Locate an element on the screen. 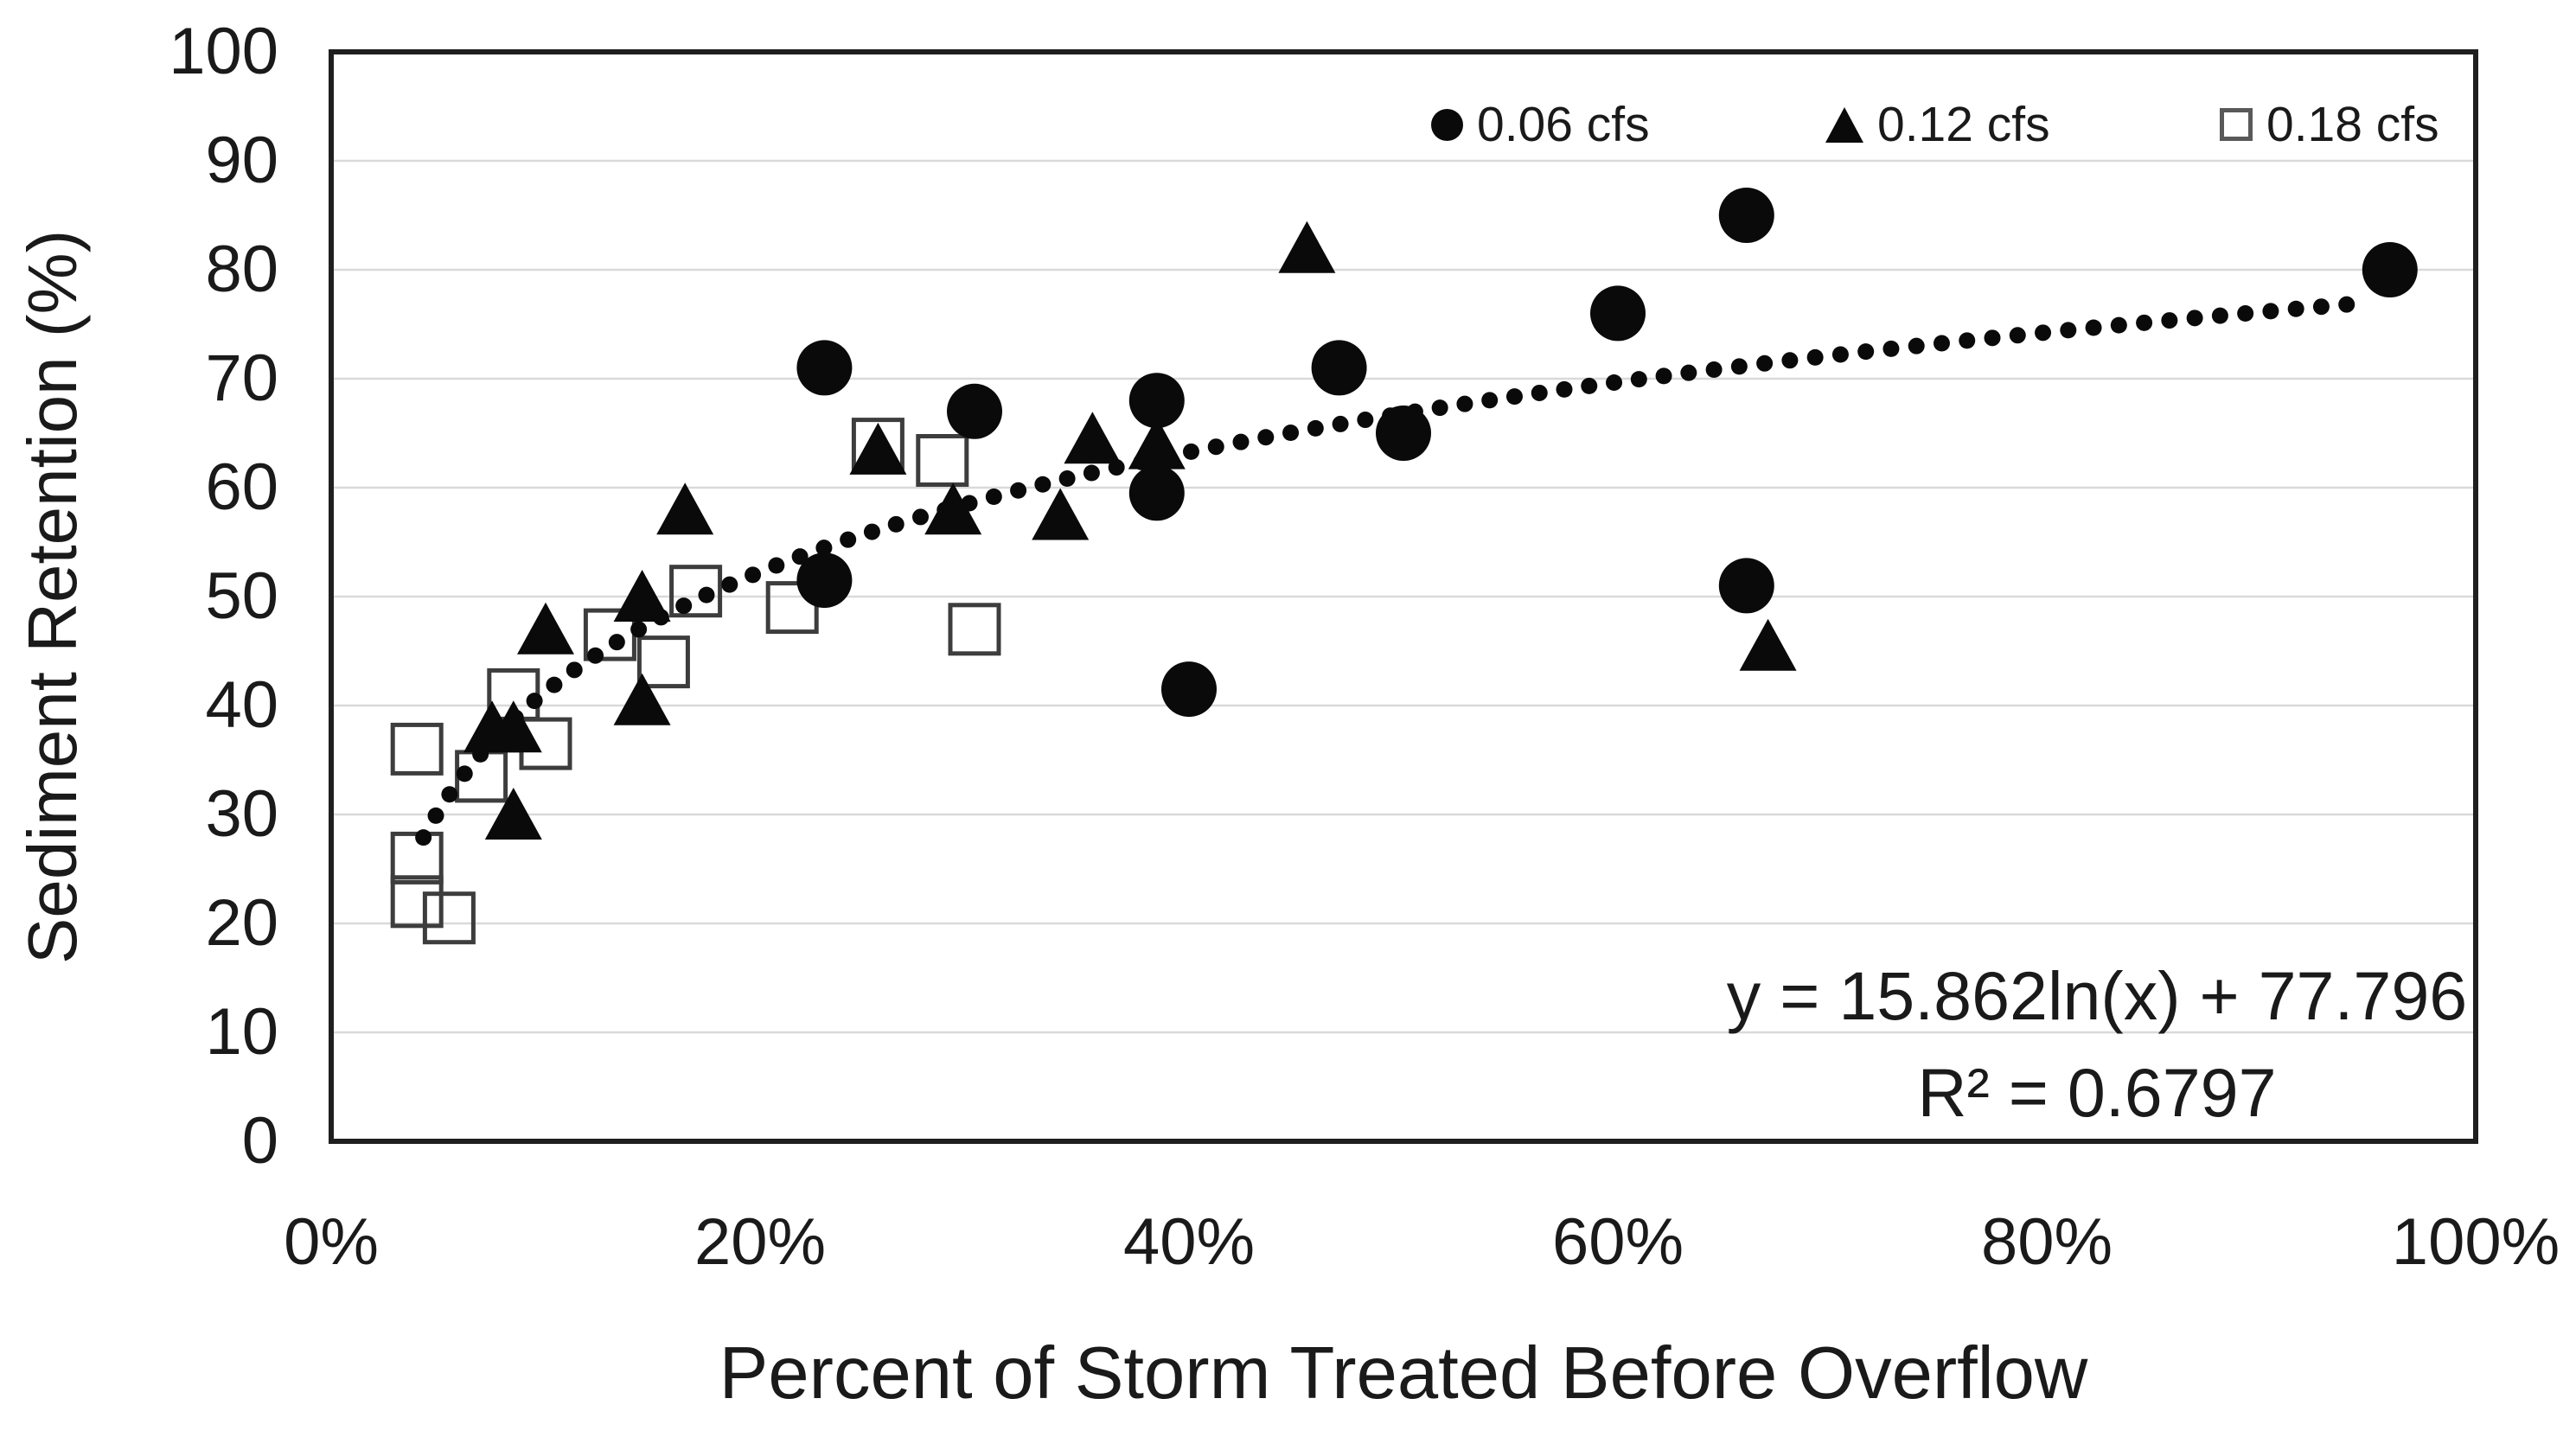 This screenshot has width=2576, height=1437. y-tick-label-60: 60 is located at coordinates (241, 487).